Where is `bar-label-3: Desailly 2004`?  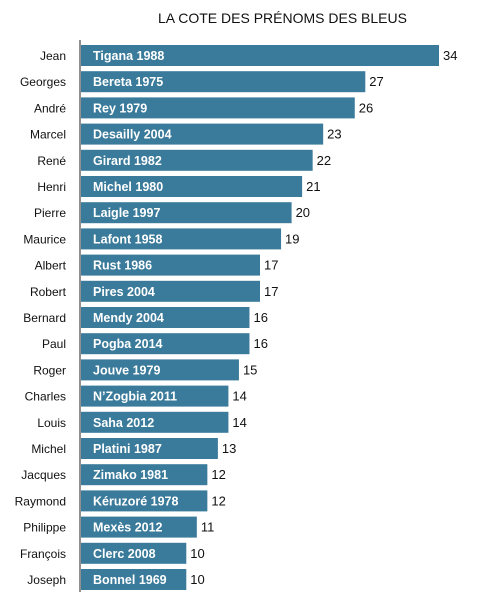 bar-label-3: Desailly 2004 is located at coordinates (132, 135).